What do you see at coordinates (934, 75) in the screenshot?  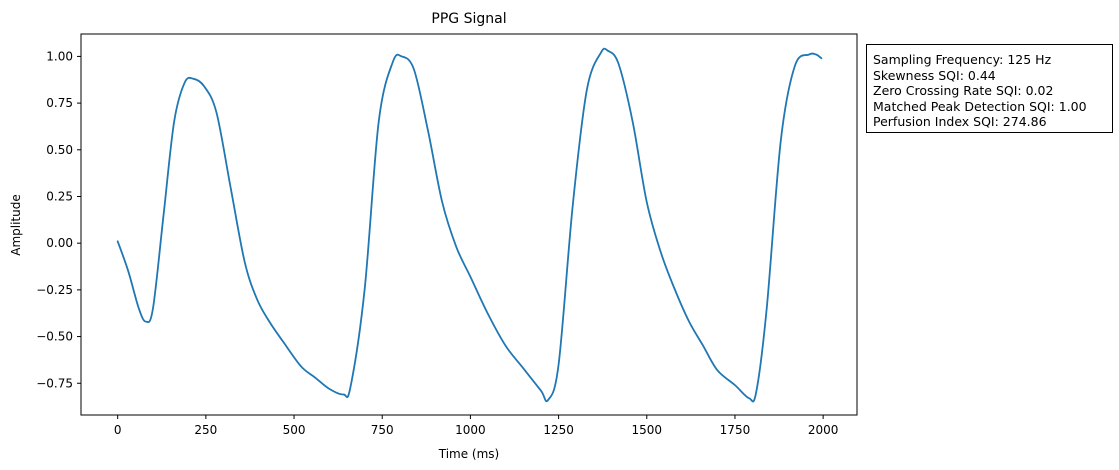 I see `skewness-sqi-text: Skewness SQI: 0.44` at bounding box center [934, 75].